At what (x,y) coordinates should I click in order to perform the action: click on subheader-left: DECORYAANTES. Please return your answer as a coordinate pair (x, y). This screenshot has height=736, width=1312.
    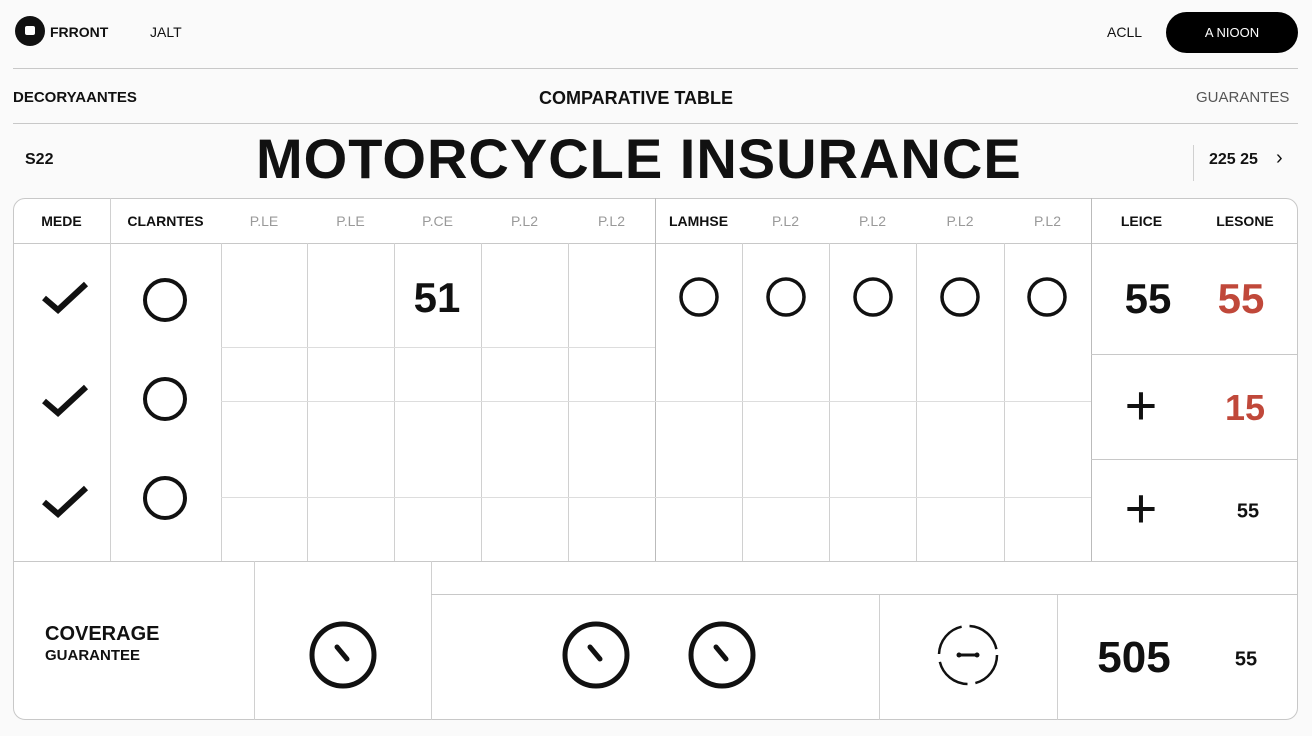
    Looking at the image, I should click on (75, 97).